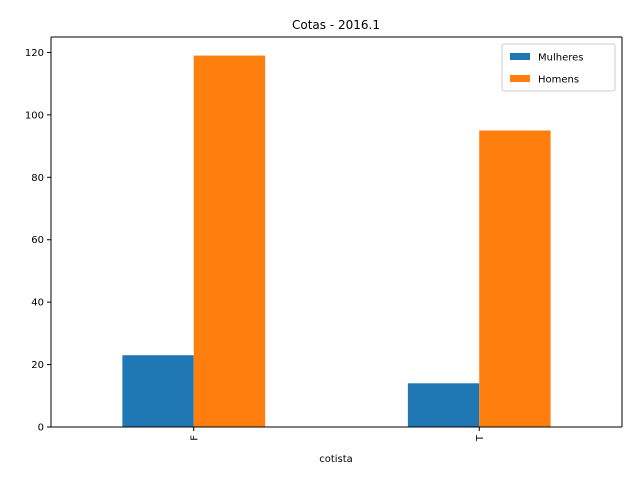  What do you see at coordinates (194, 438) in the screenshot?
I see `x-tick-label: F` at bounding box center [194, 438].